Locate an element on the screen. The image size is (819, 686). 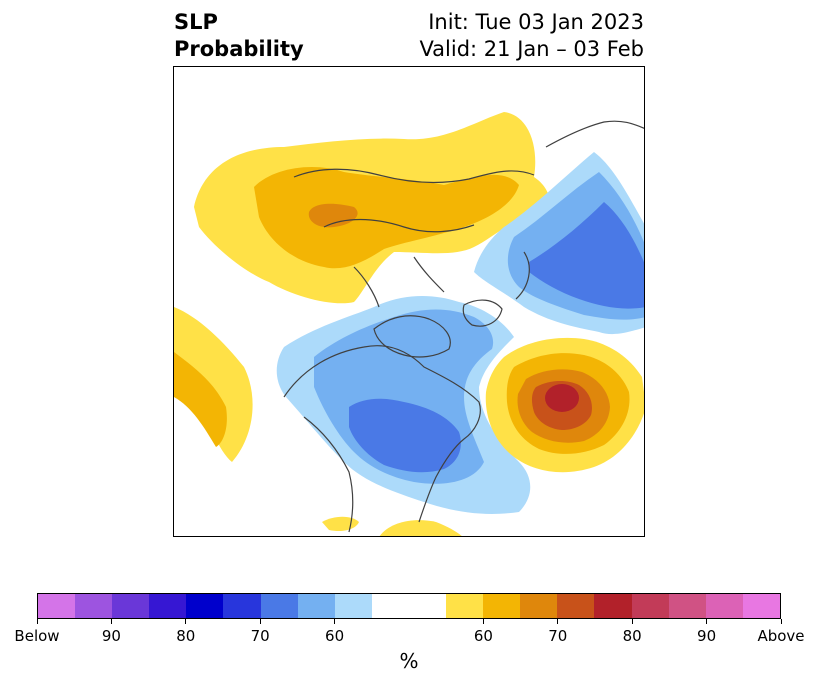
valid-range: Valid: 21 Jan – 03 Feb is located at coordinates (531, 49).